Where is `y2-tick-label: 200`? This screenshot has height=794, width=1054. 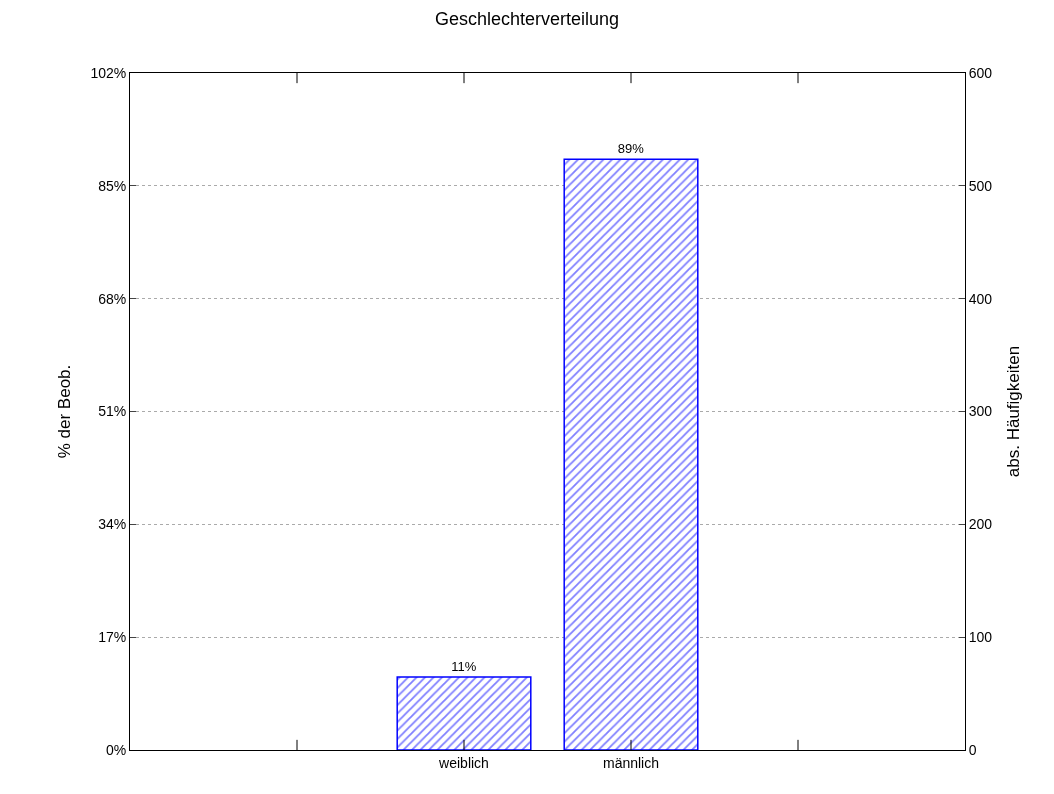 y2-tick-label: 200 is located at coordinates (980, 524).